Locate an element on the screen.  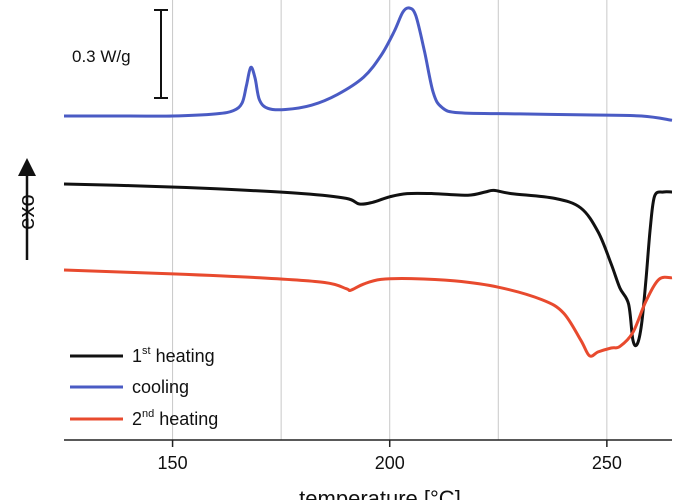
legend-label-cooling: cooling is located at coordinates (160, 387).